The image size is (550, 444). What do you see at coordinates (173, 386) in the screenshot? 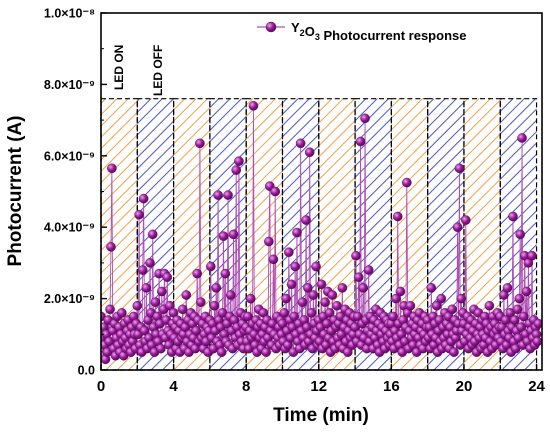
I see `x-tick-label: 4` at bounding box center [173, 386].